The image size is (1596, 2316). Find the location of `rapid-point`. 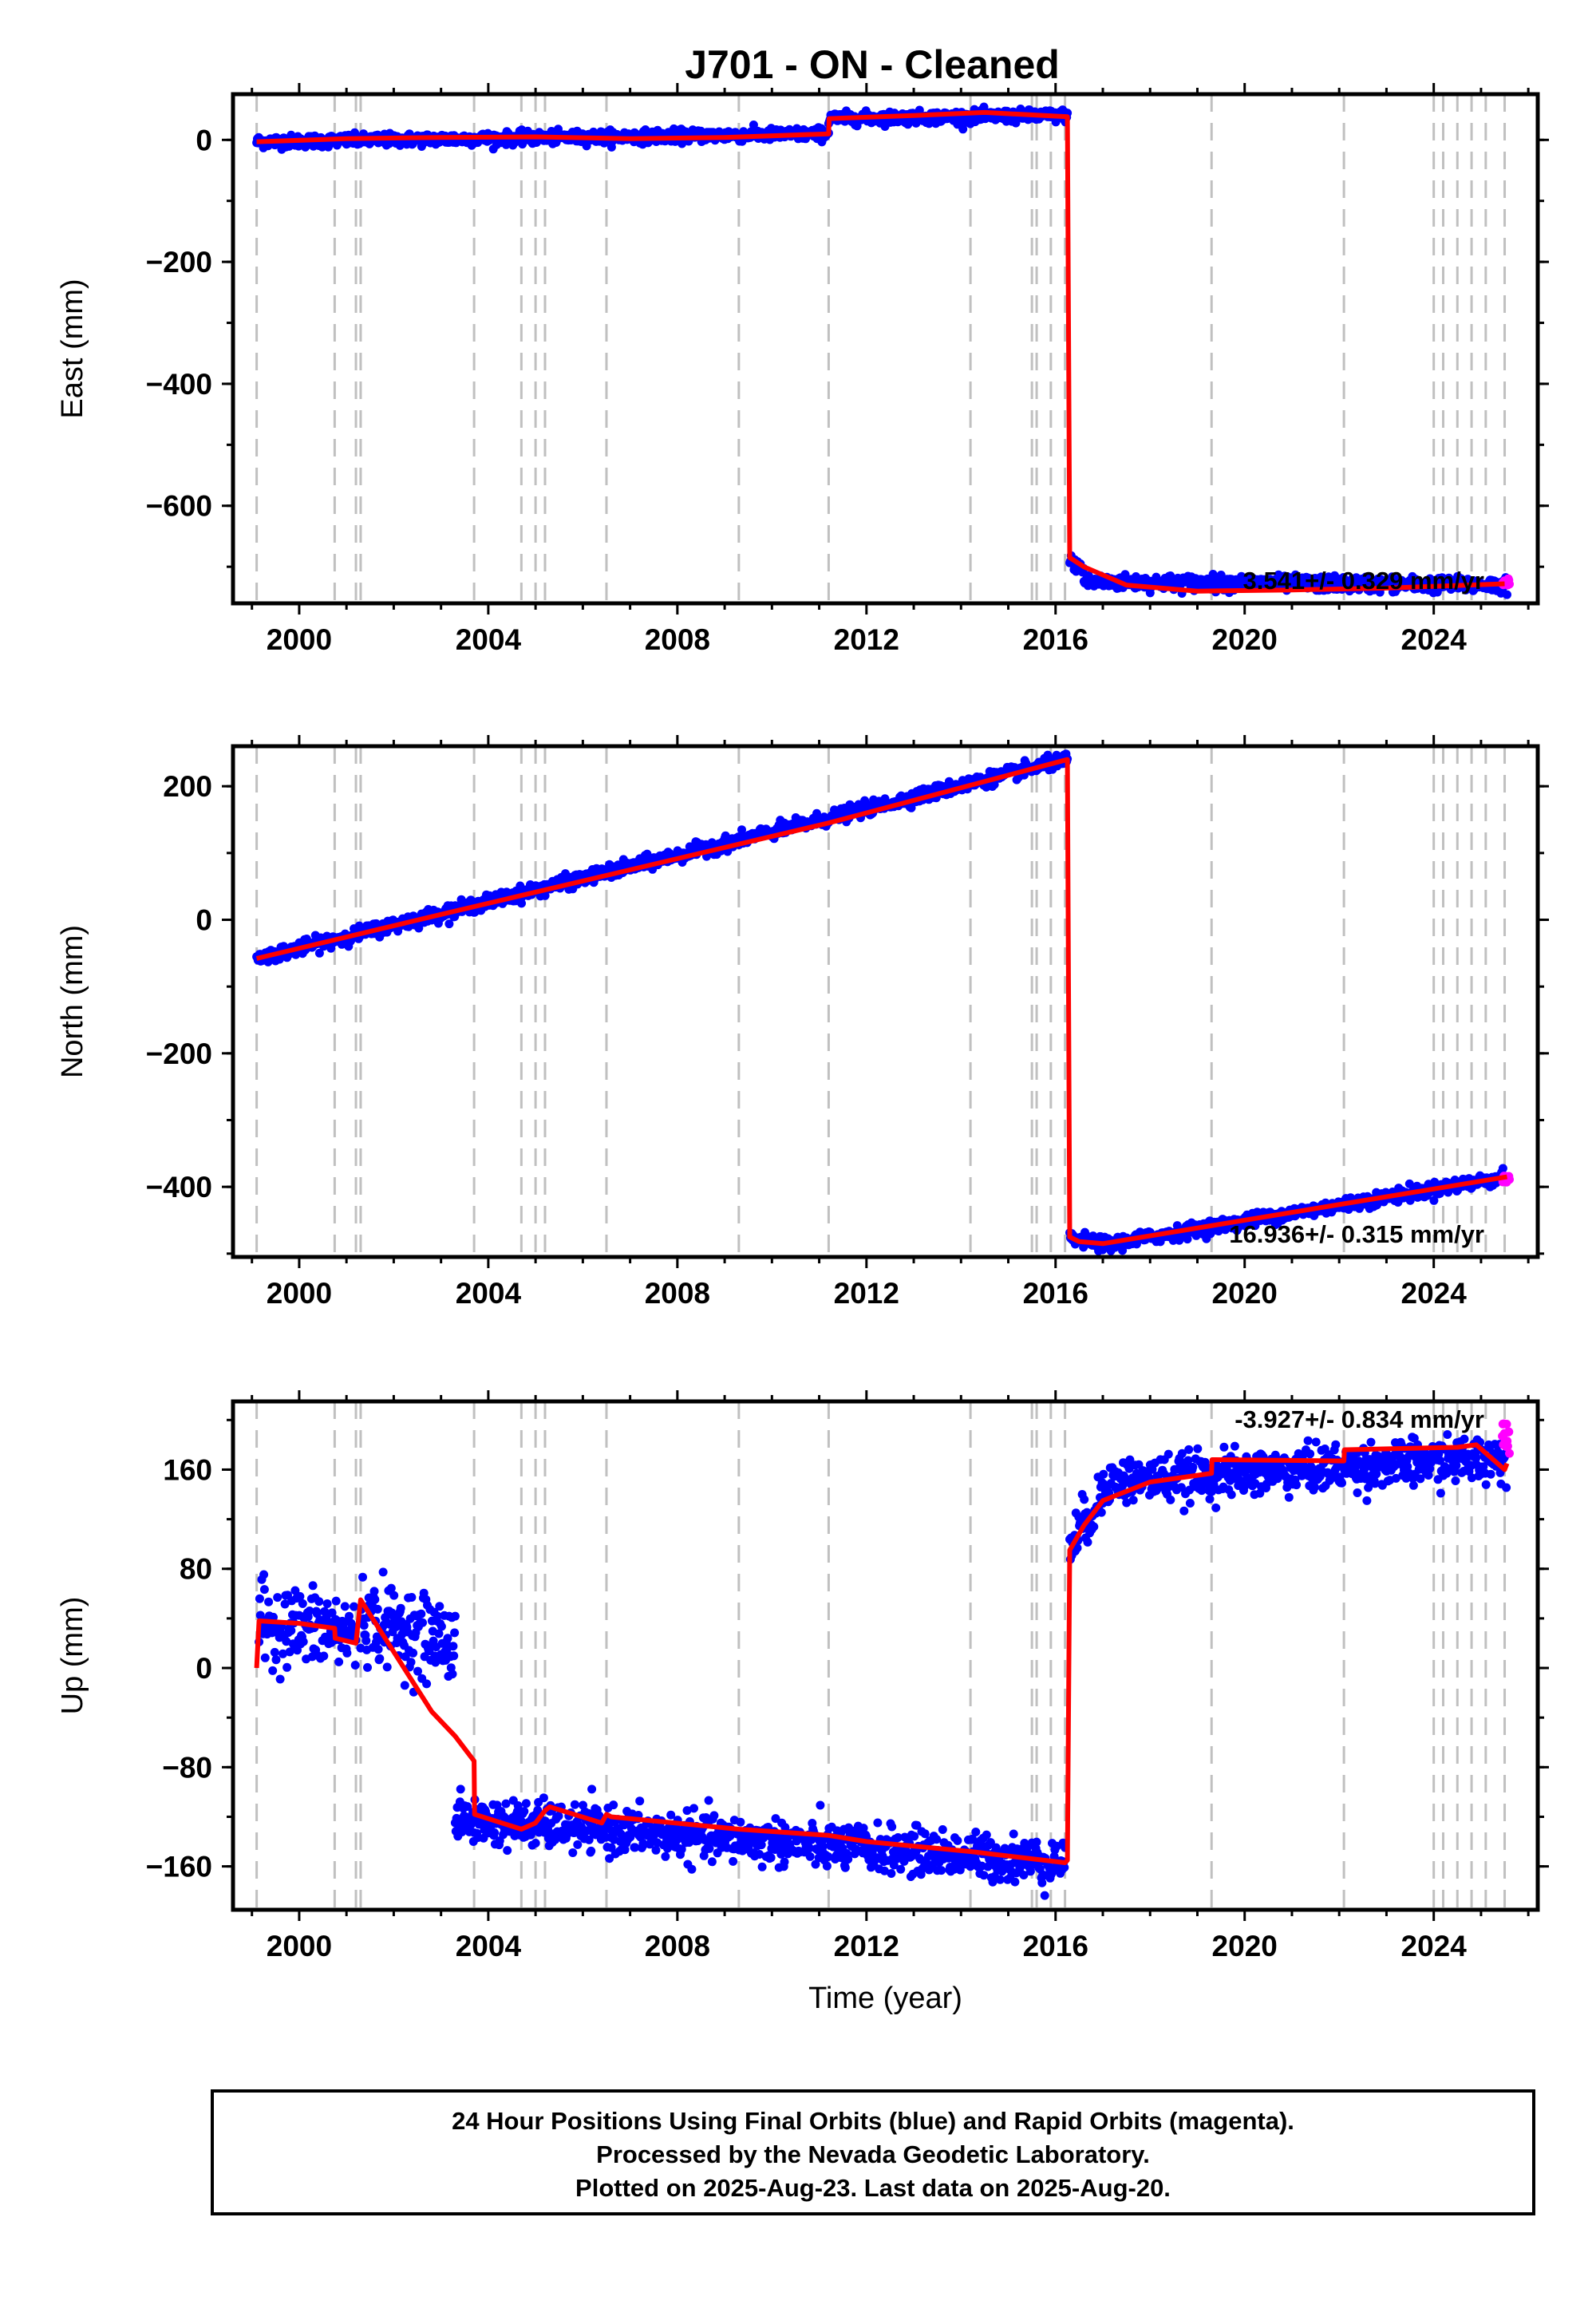

rapid-point is located at coordinates (1509, 584).